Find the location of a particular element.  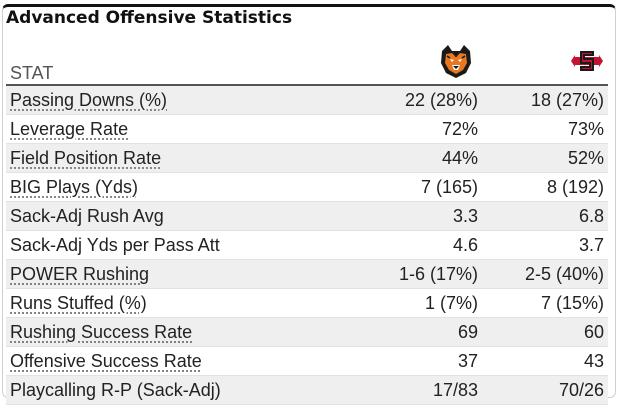

team2-value: 70/26 is located at coordinates (581, 389).